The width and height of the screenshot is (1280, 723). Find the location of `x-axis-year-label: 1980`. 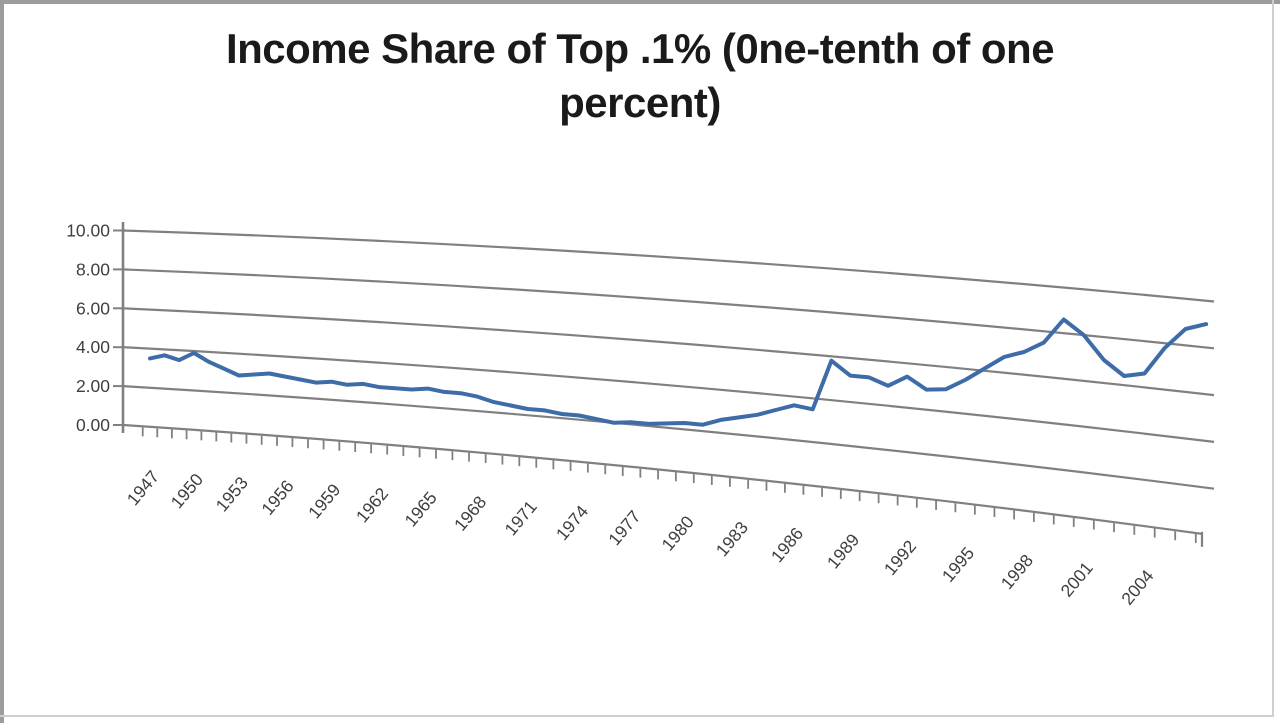

x-axis-year-label: 1980 is located at coordinates (678, 533).